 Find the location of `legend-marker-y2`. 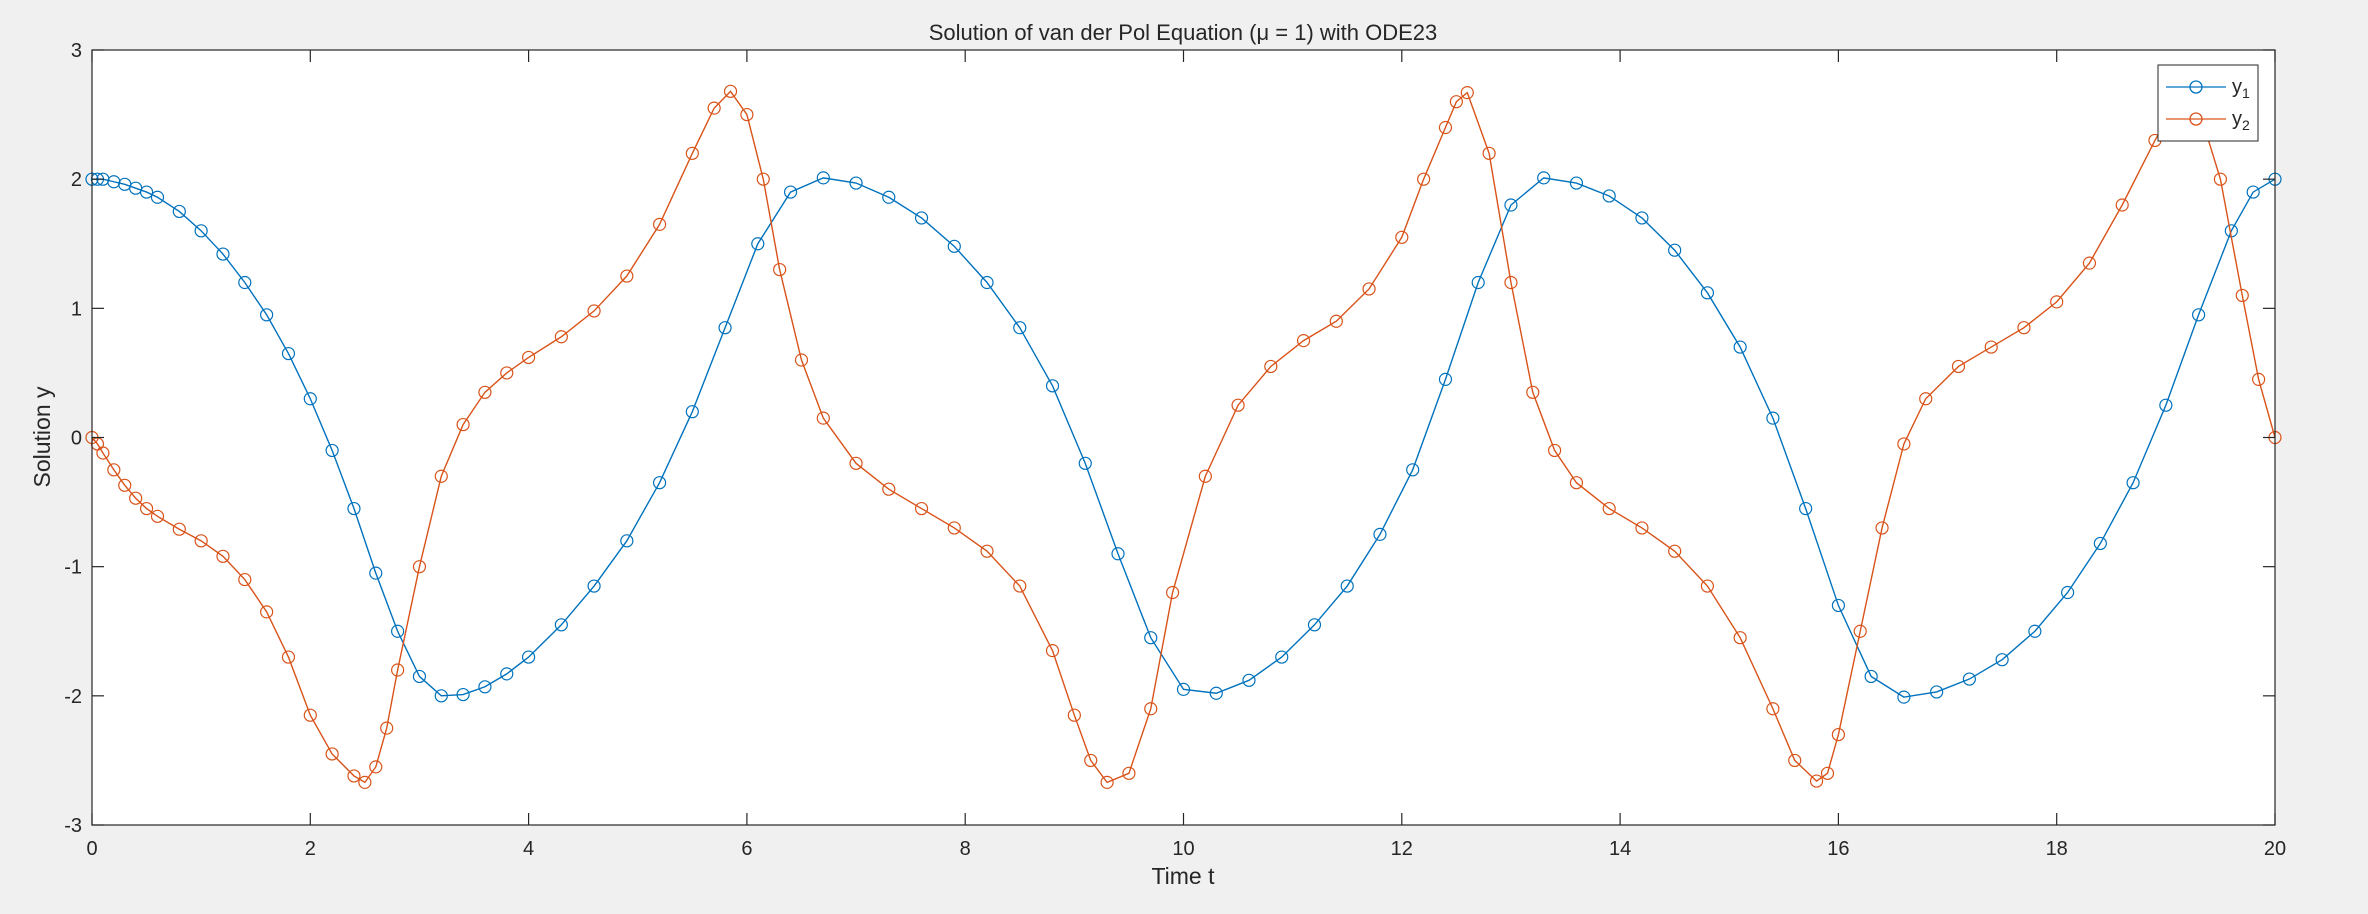

legend-marker-y2 is located at coordinates (2196, 119).